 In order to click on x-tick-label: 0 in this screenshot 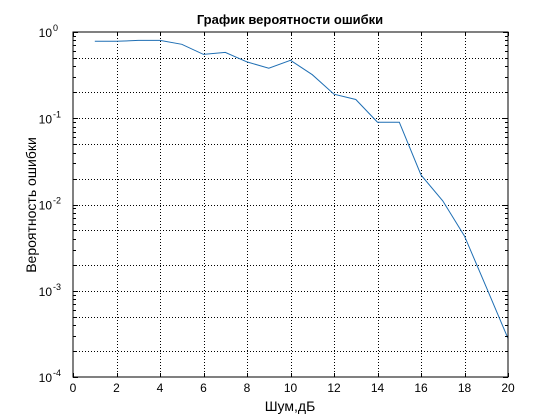, I will do `click(73, 388)`.